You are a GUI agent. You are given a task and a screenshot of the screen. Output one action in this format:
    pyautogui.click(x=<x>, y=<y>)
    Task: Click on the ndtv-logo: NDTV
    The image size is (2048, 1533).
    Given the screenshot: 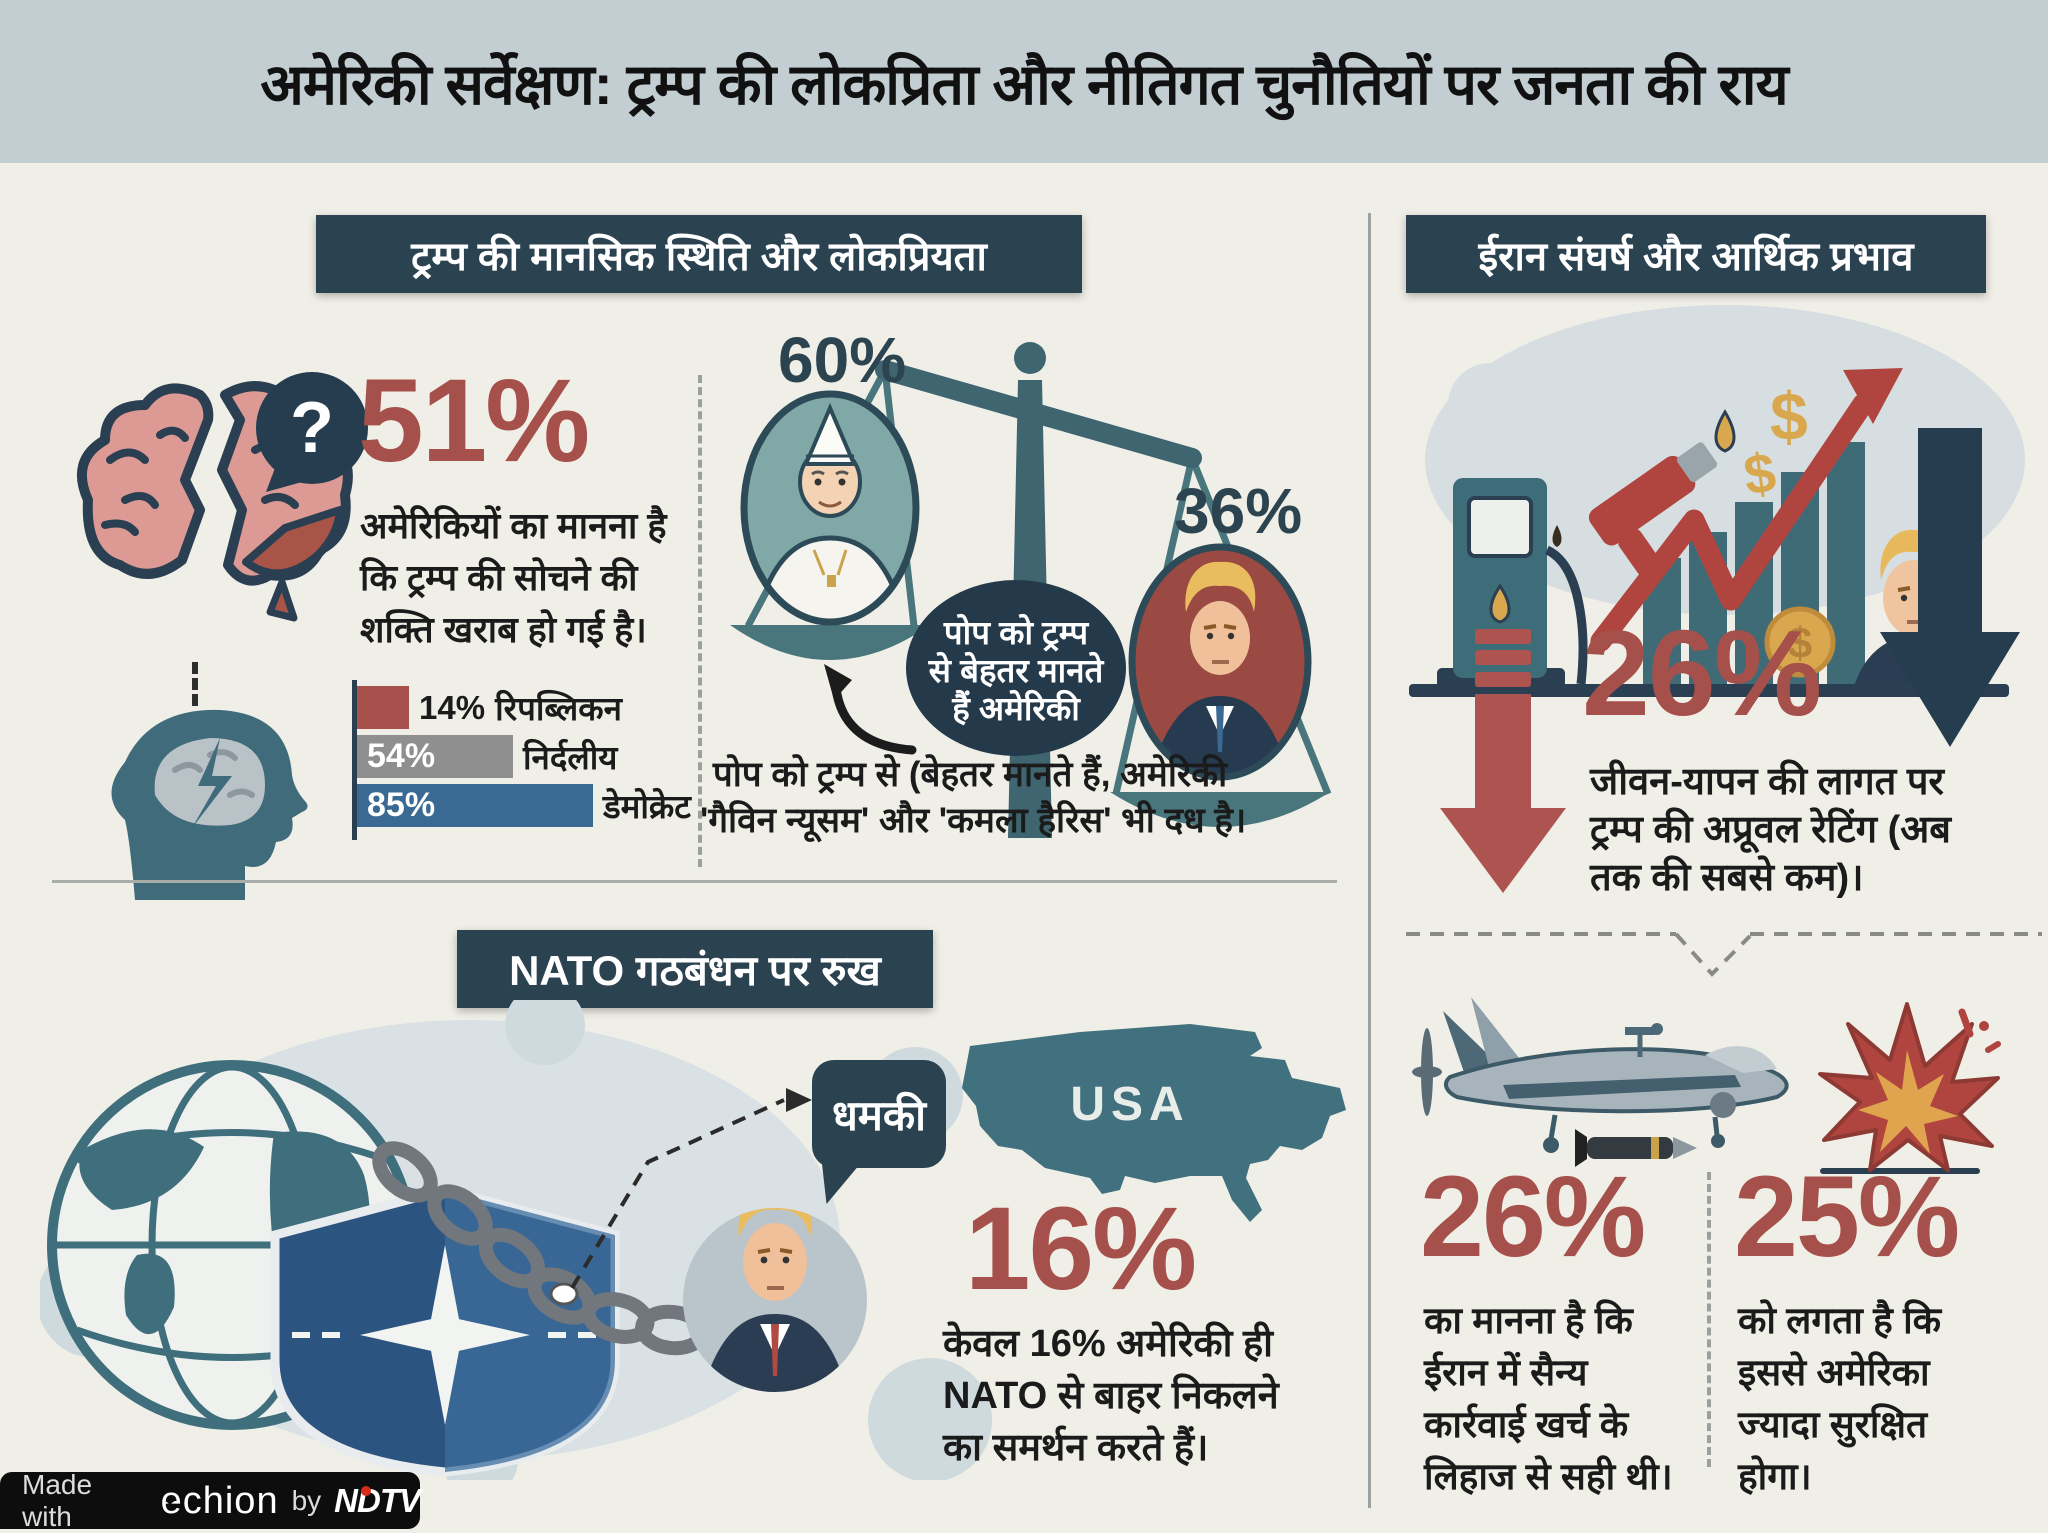 What is the action you would take?
    pyautogui.click(x=377, y=1500)
    